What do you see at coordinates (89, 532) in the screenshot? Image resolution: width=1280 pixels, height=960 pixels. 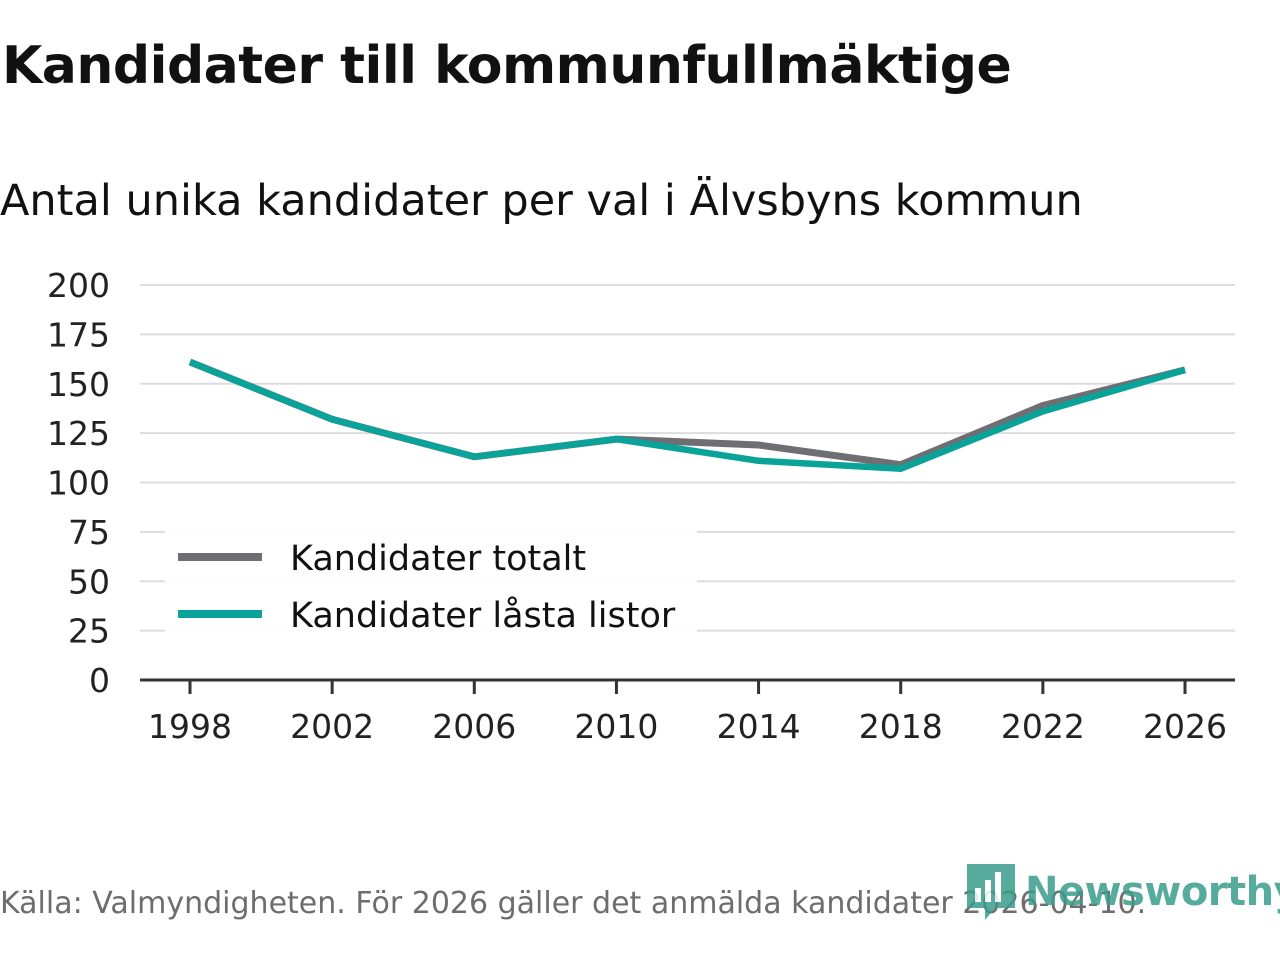 I see `y-tick-label: 75` at bounding box center [89, 532].